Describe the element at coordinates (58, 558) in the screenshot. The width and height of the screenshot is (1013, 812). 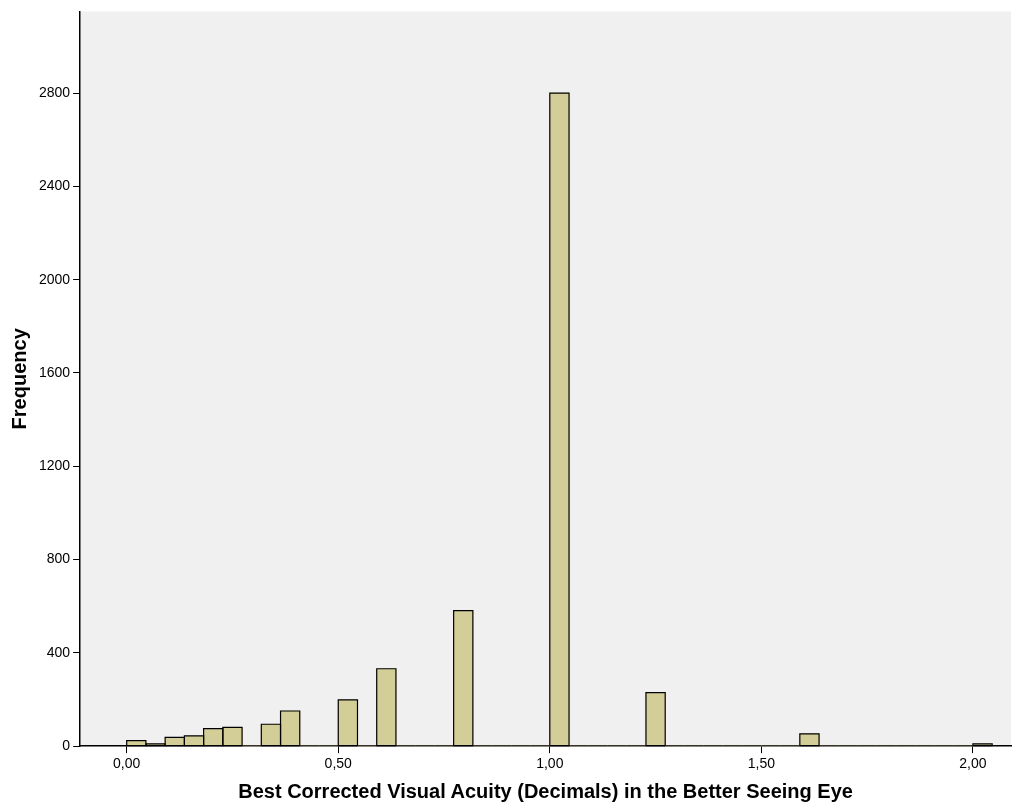
I see `y-tick-label: 800` at that location.